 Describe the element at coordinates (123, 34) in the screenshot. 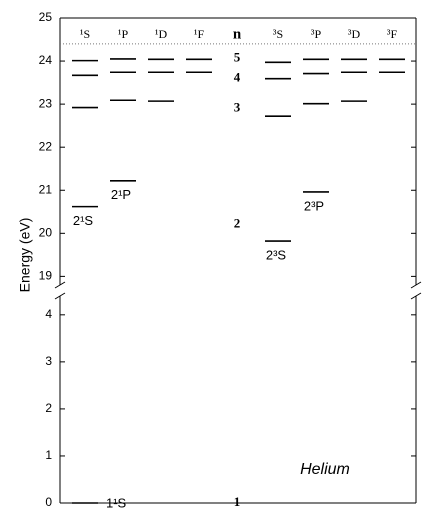

I see `column-header: ¹P` at that location.